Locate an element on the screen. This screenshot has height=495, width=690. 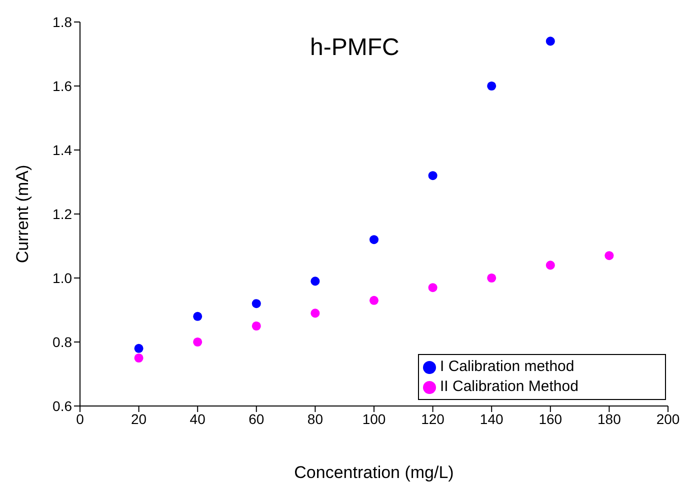
y-tick-label: 1.8 is located at coordinates (62, 22).